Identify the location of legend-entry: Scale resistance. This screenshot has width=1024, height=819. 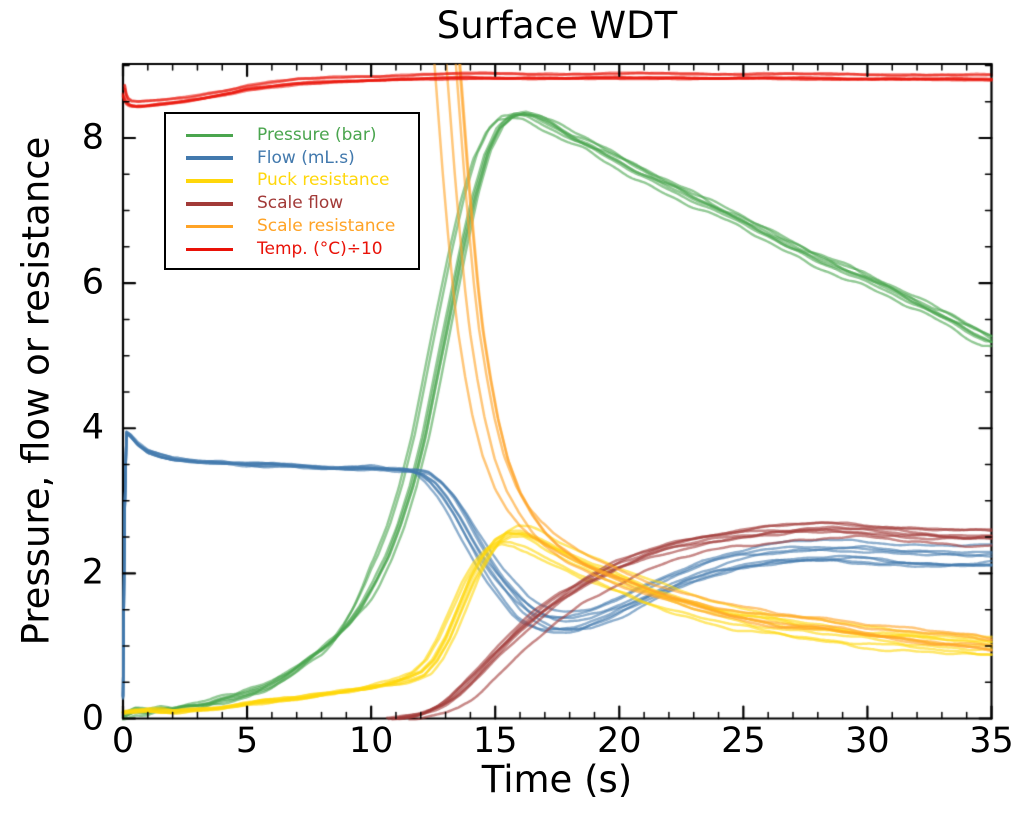
(292, 226).